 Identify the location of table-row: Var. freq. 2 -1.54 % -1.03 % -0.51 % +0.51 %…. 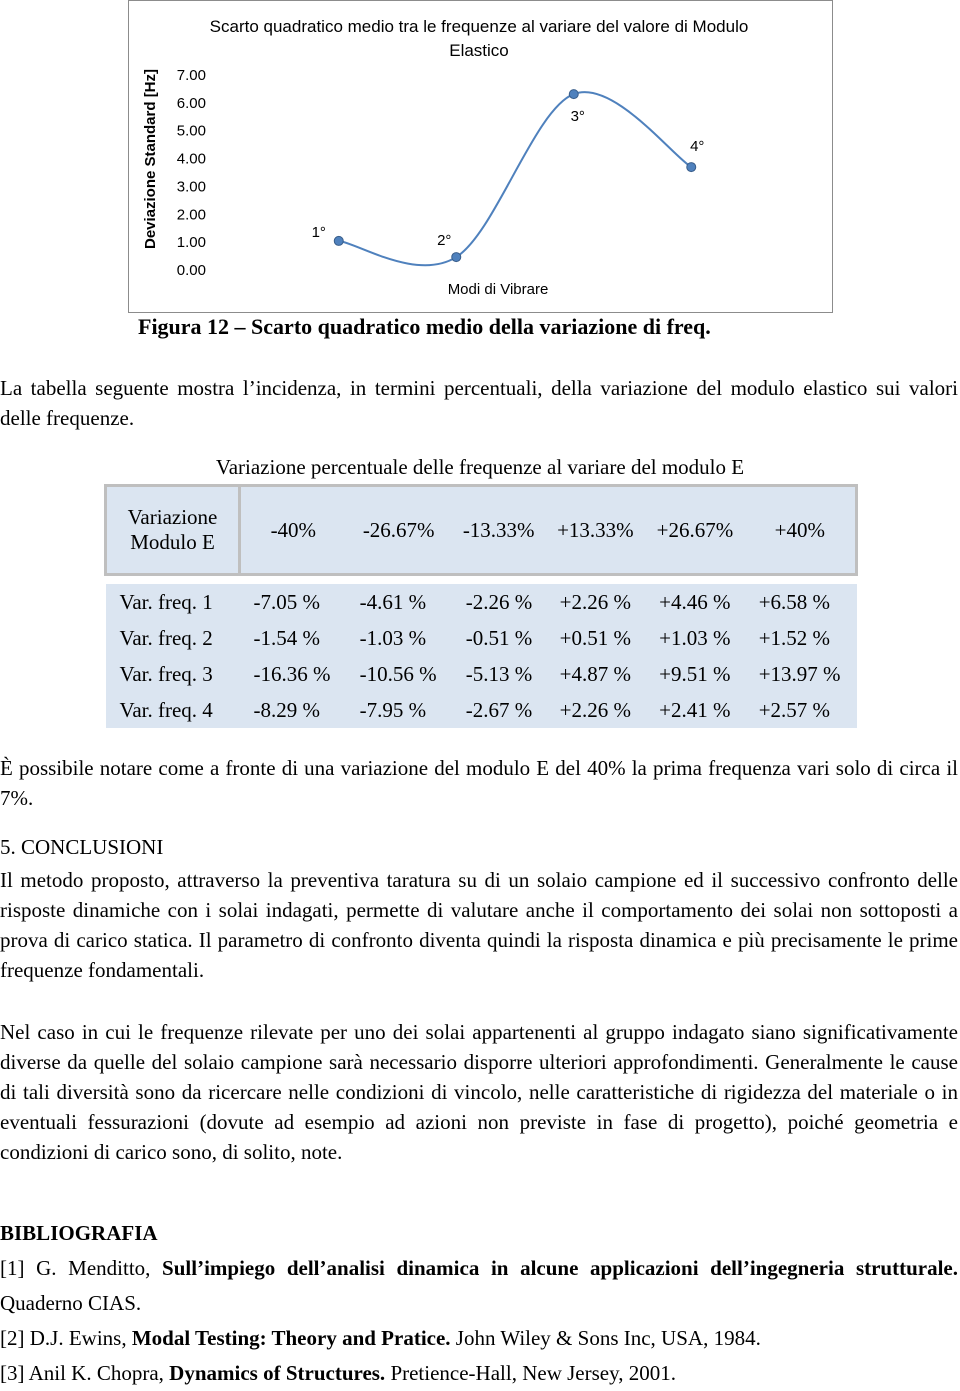
(481, 638).